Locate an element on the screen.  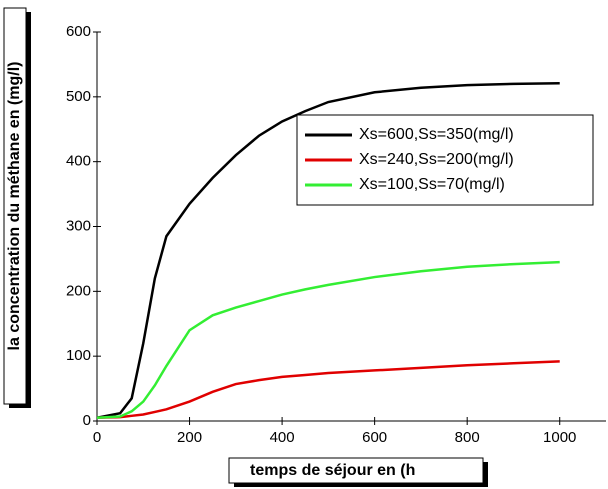
x-tick-label: 800 is located at coordinates (467, 437).